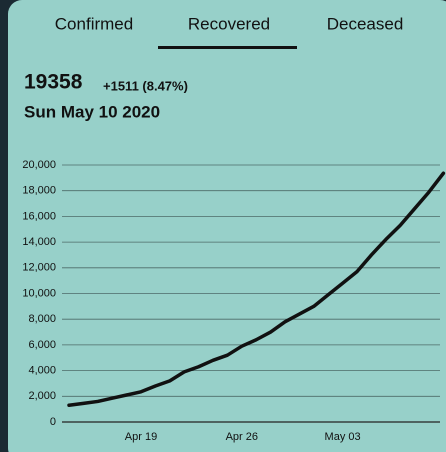 The width and height of the screenshot is (446, 452). What do you see at coordinates (39, 191) in the screenshot?
I see `y-tick-label: 18,000` at bounding box center [39, 191].